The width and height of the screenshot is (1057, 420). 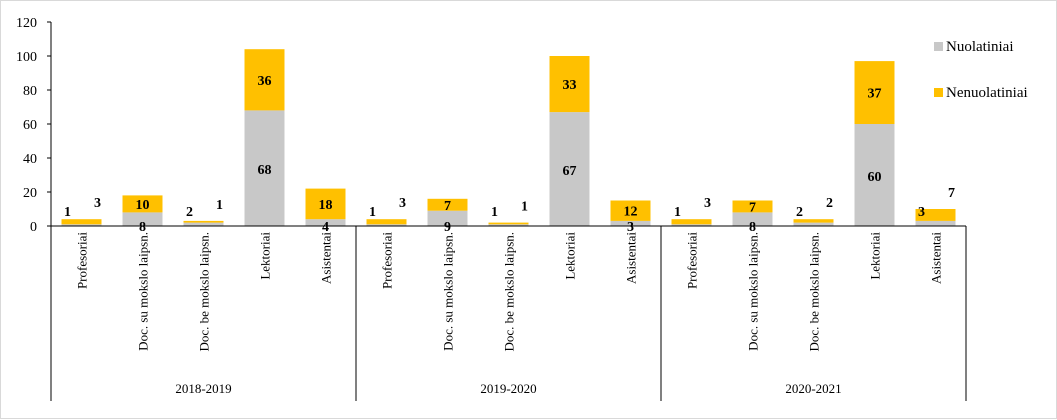 I want to click on data-label-nuolatiniai: 9, so click(x=447, y=227).